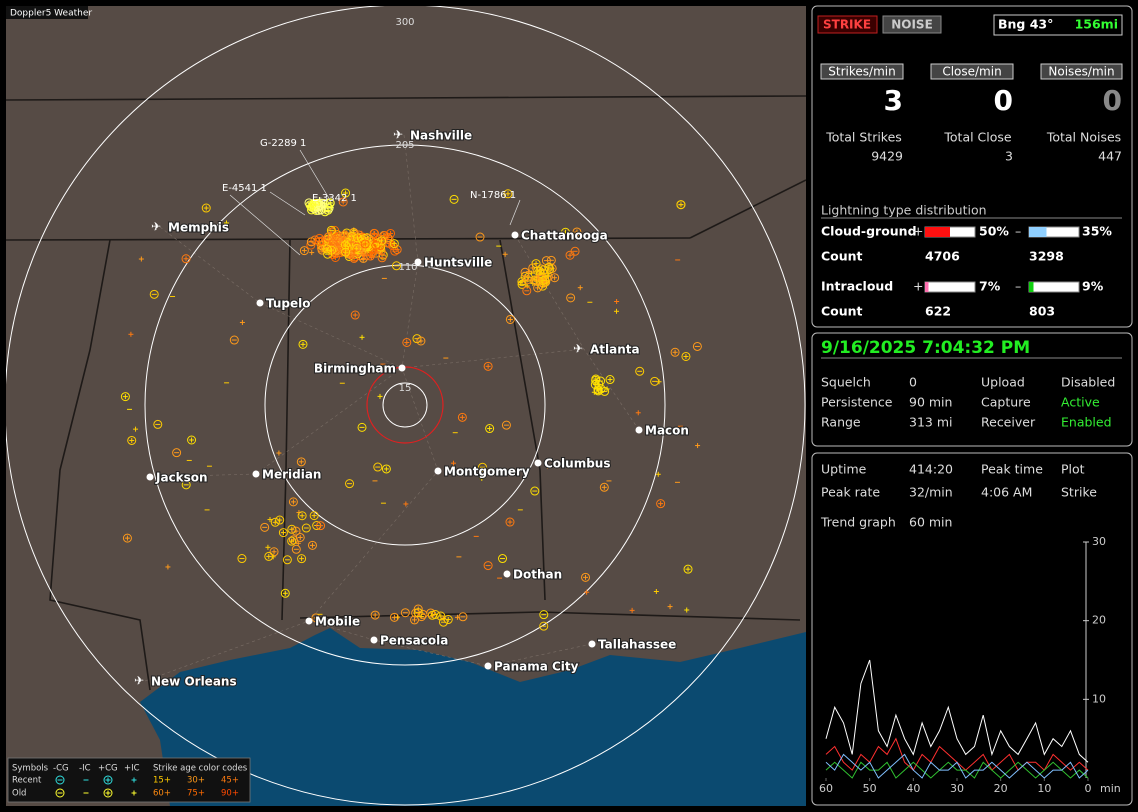 Image resolution: width=1138 pixels, height=812 pixels. I want to click on settings-panel, so click(972, 389).